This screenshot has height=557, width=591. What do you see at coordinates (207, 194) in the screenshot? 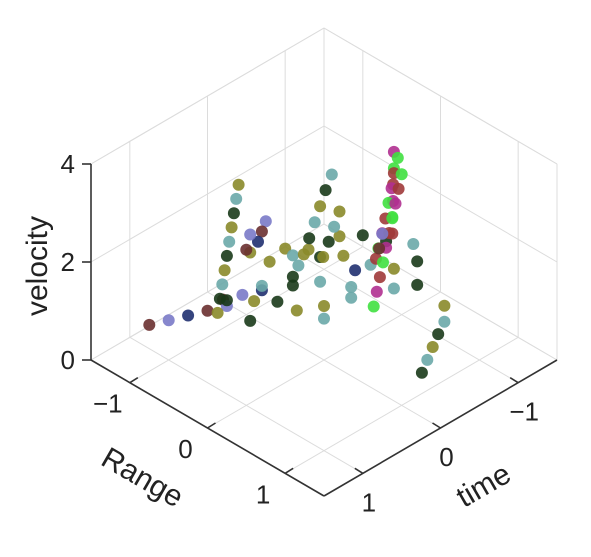
I see `left-wall-grid-horizontal` at bounding box center [207, 194].